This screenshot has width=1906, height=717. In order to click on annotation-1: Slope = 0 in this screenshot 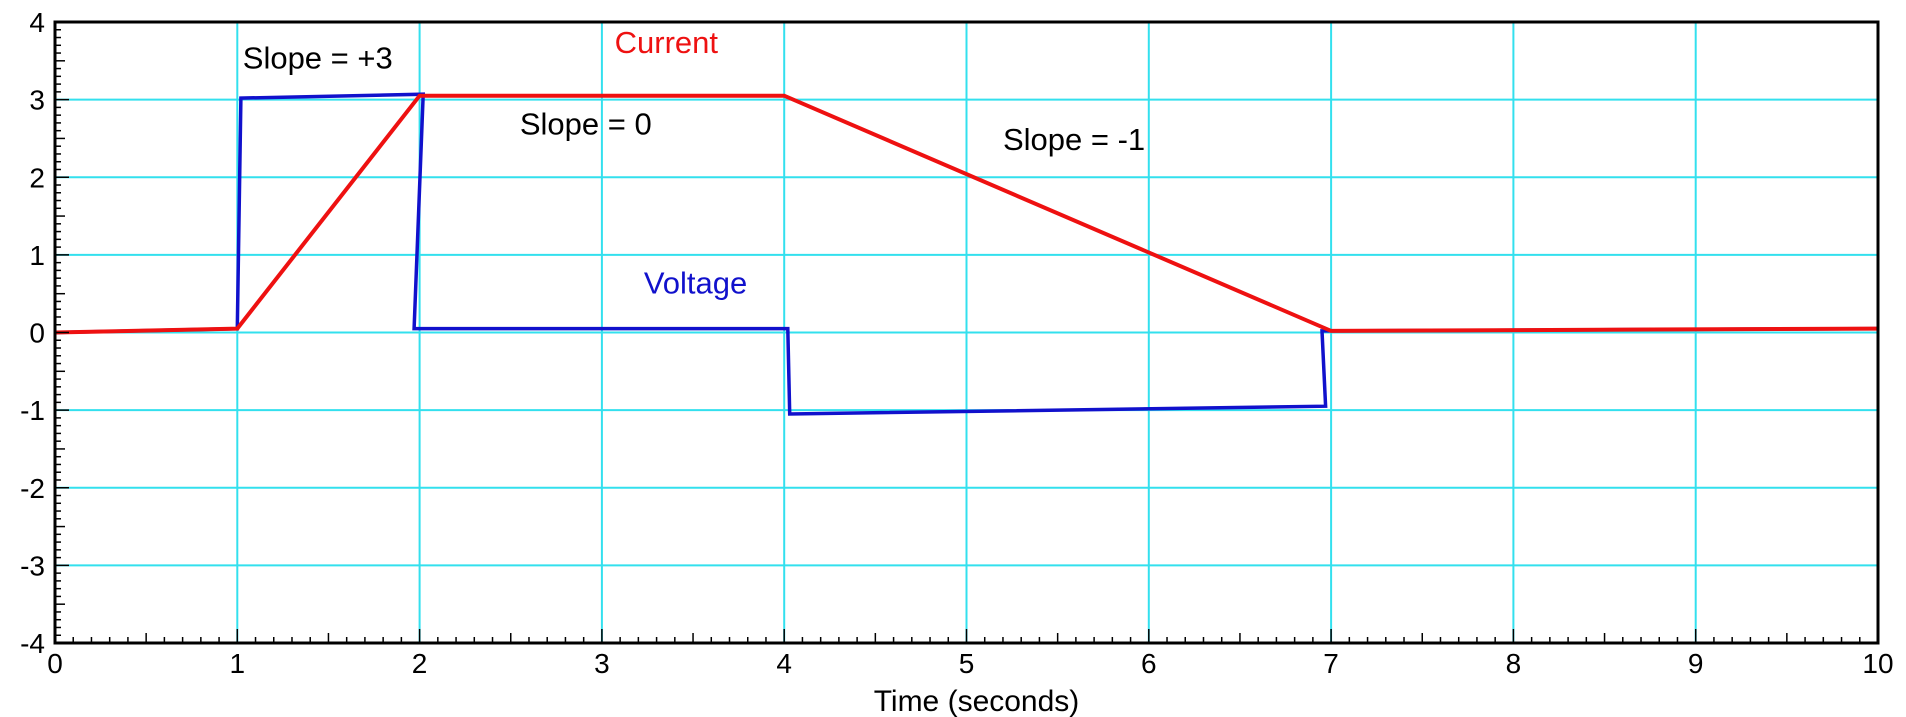, I will do `click(586, 124)`.